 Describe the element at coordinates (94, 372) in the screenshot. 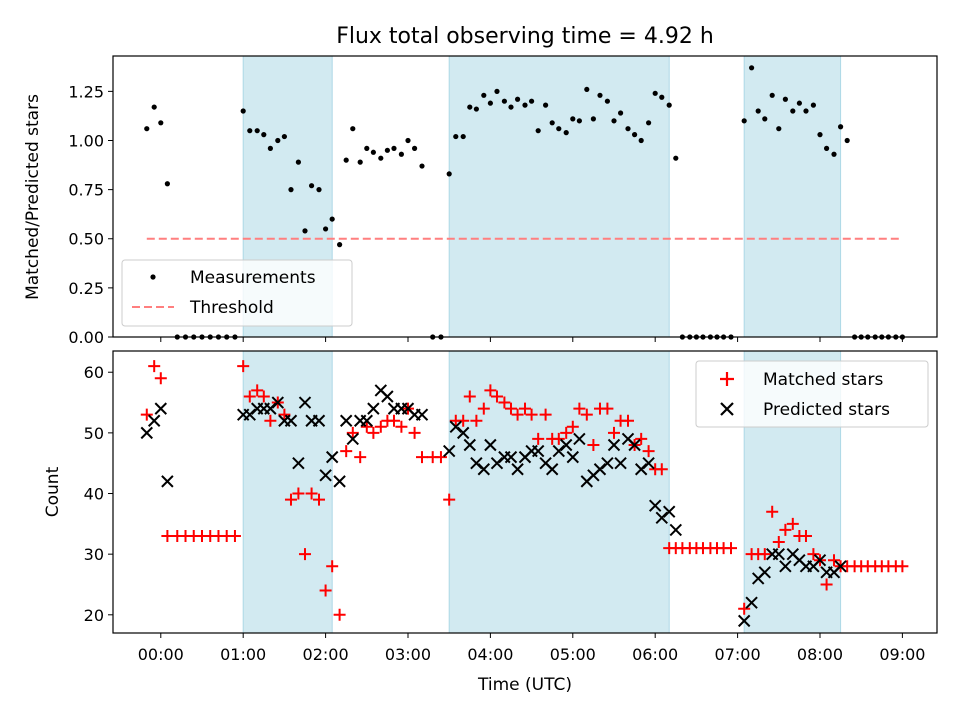

I see `bottom-y-tick-label-4: 60` at that location.